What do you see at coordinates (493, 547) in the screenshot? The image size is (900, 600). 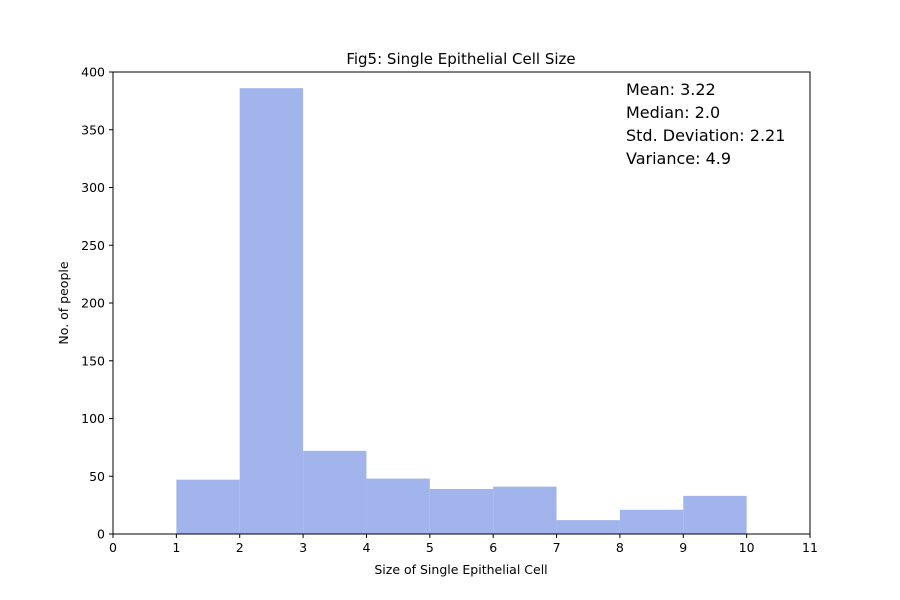 I see `x-tick-label: 6` at bounding box center [493, 547].